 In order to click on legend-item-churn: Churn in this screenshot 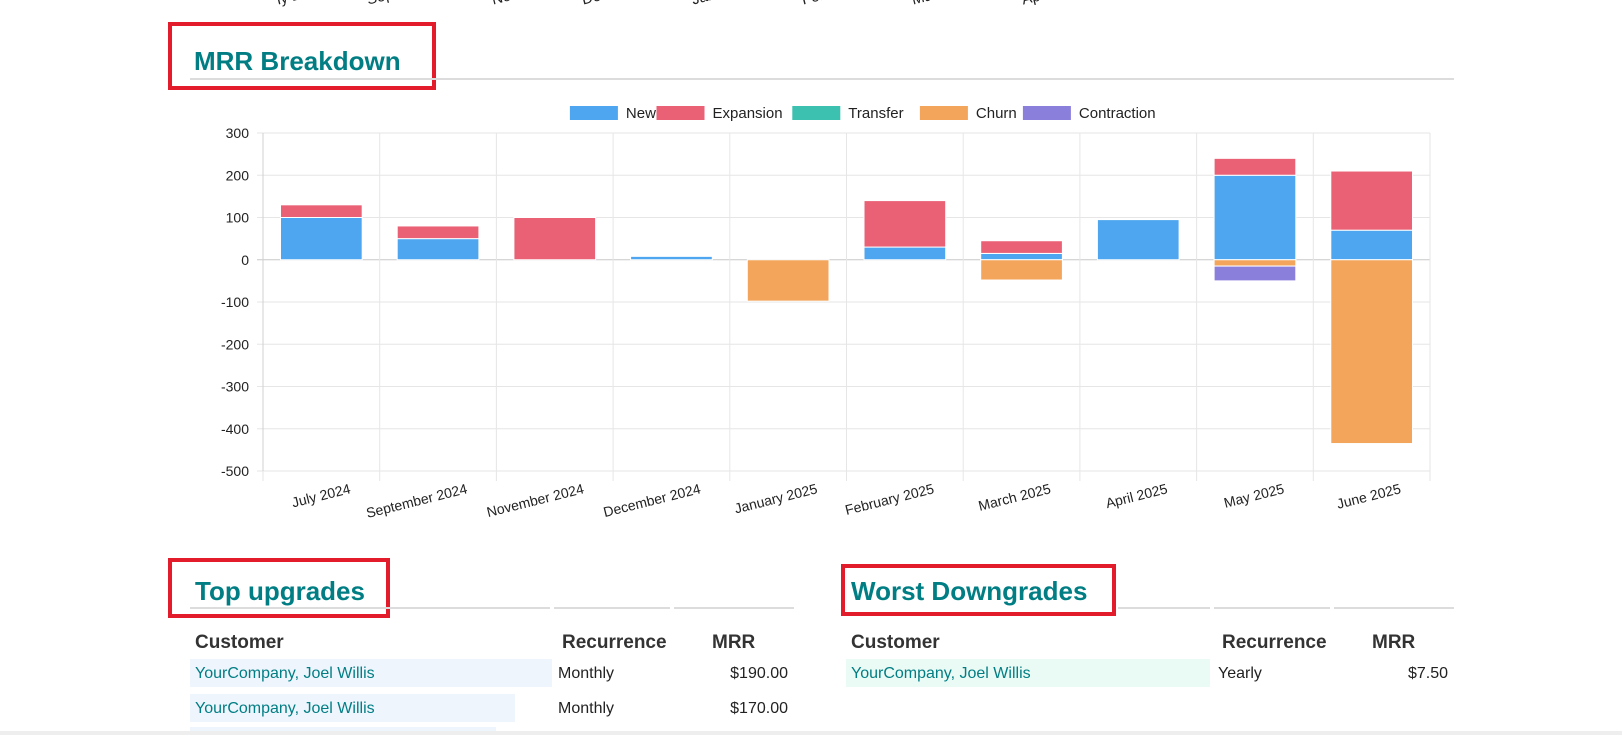, I will do `click(968, 113)`.